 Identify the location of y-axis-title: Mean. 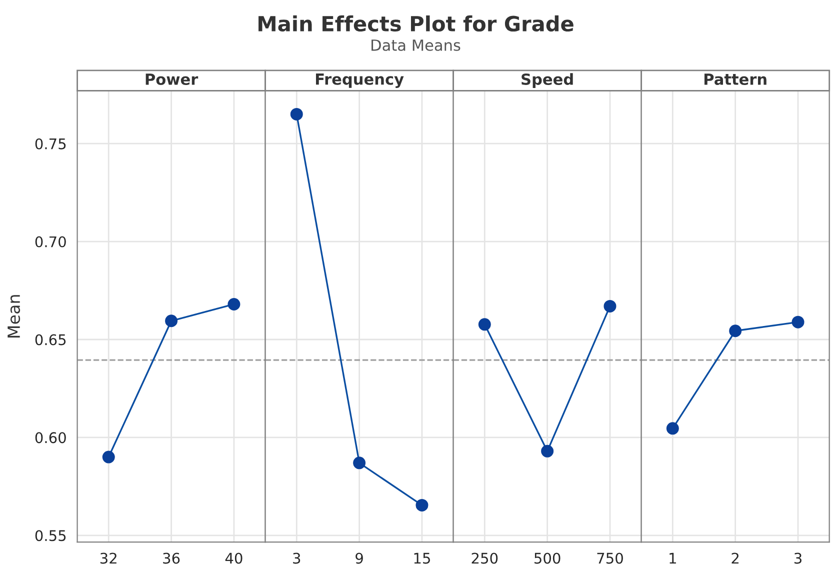
(14, 316).